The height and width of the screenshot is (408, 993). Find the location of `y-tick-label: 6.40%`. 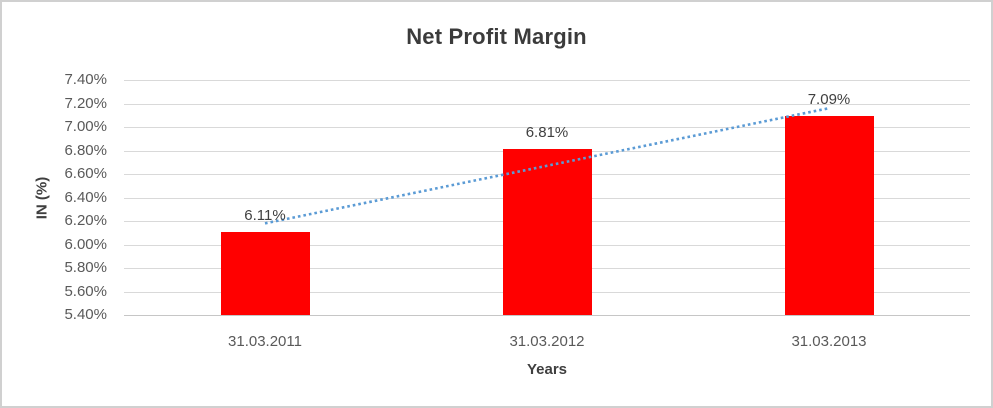

y-tick-label: 6.40% is located at coordinates (85, 197).